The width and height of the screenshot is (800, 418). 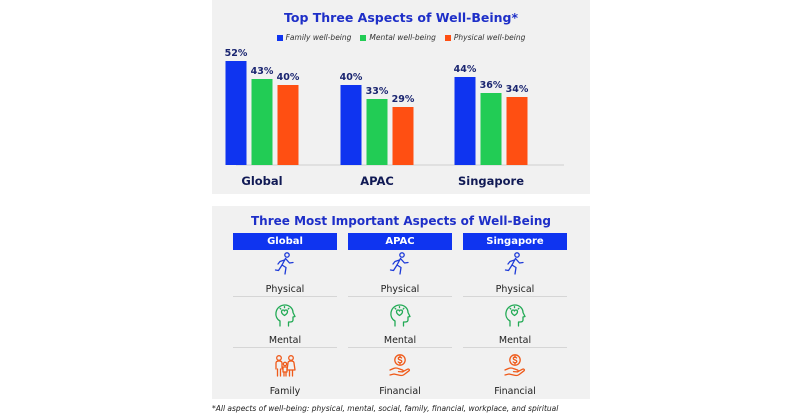 What do you see at coordinates (318, 37) in the screenshot?
I see `legend-label: Family well-being` at bounding box center [318, 37].